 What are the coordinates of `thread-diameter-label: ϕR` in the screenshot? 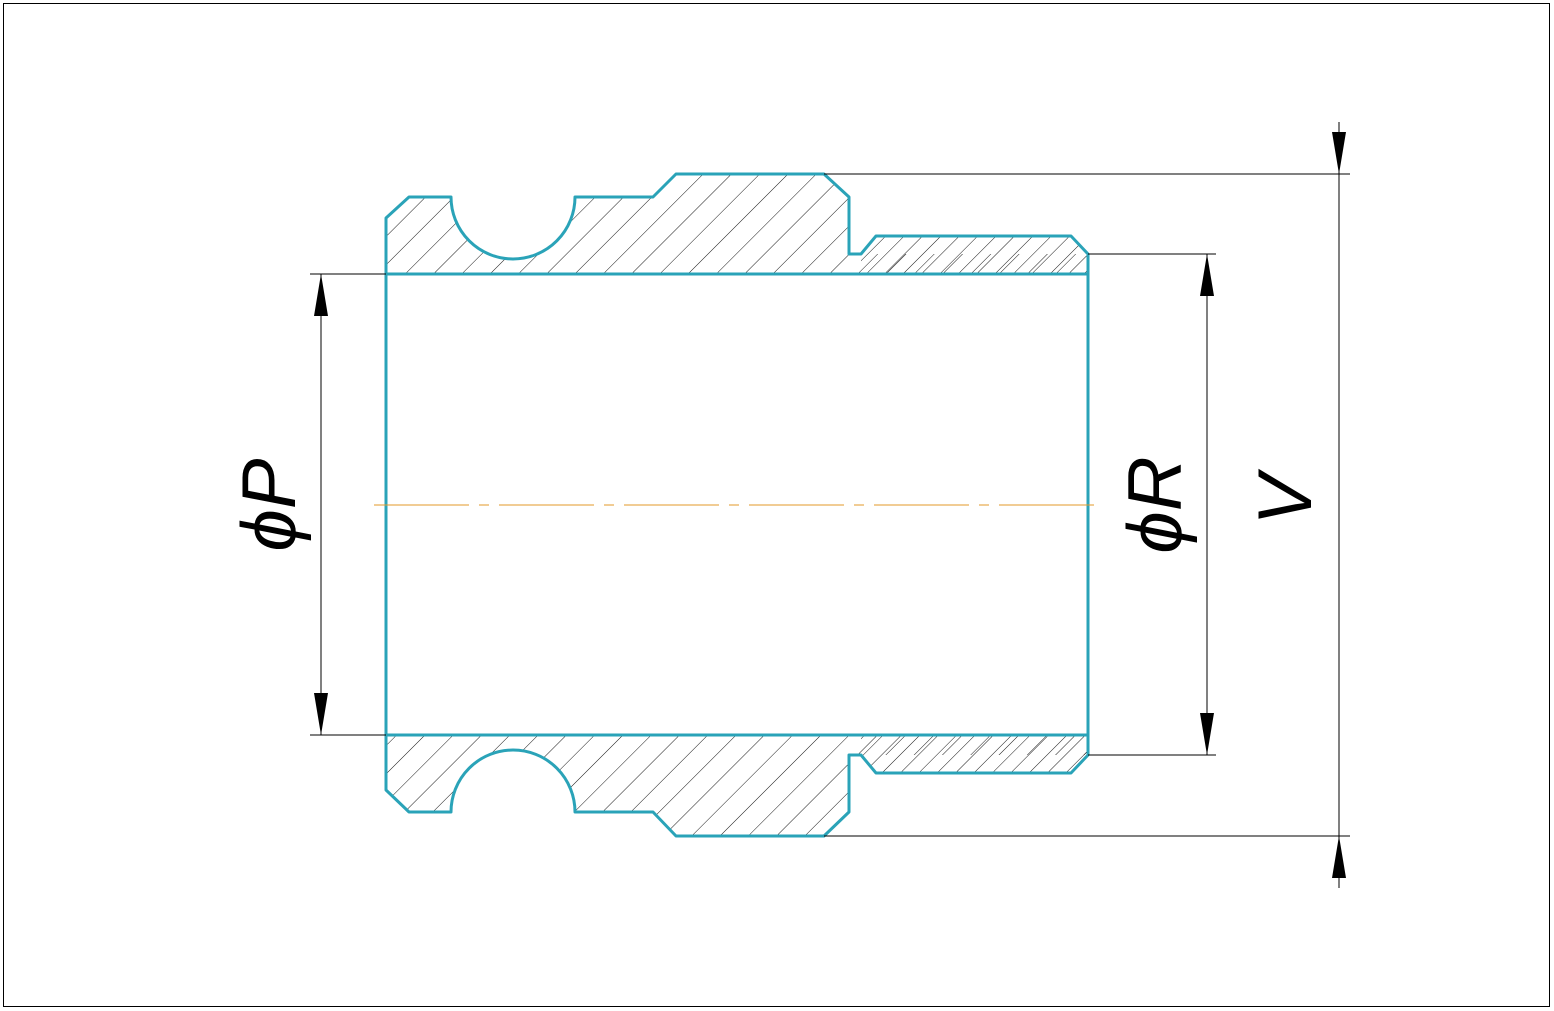 It's located at (1155, 504).